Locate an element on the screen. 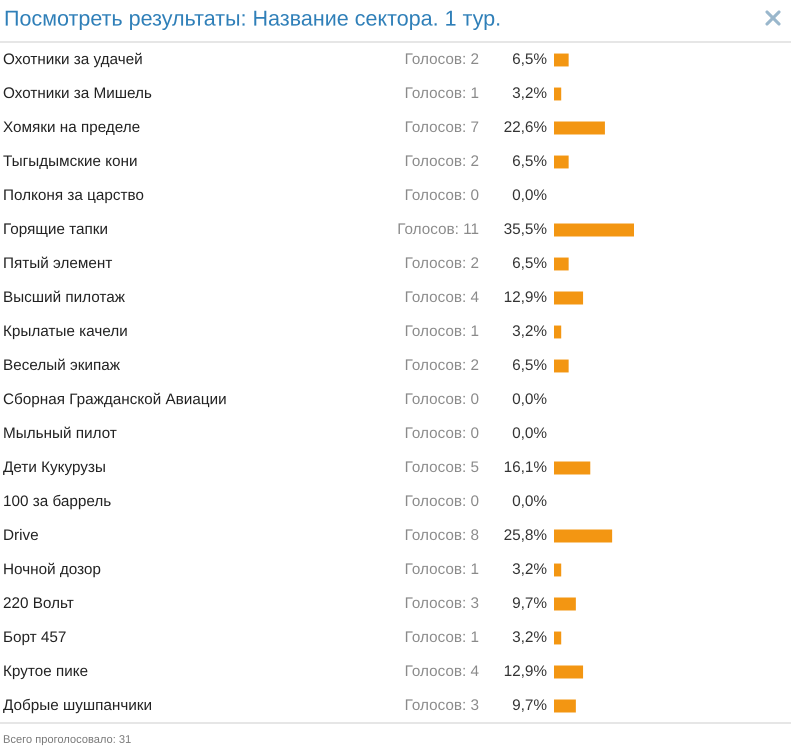  text: Голосов: 11 is located at coordinates (438, 228).